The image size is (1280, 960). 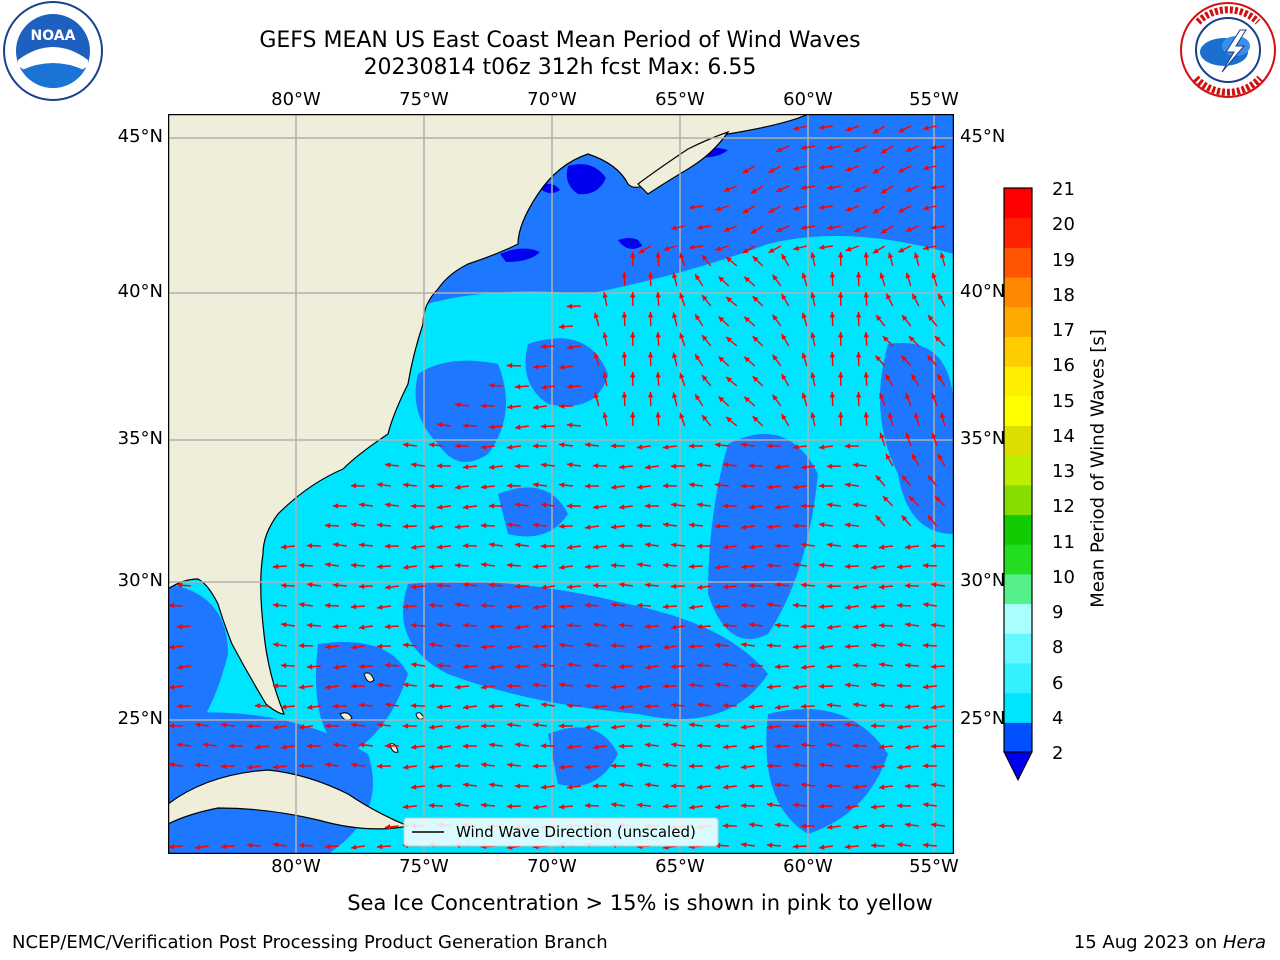 What do you see at coordinates (983, 580) in the screenshot?
I see `lat-label-right-4: 30°N` at bounding box center [983, 580].